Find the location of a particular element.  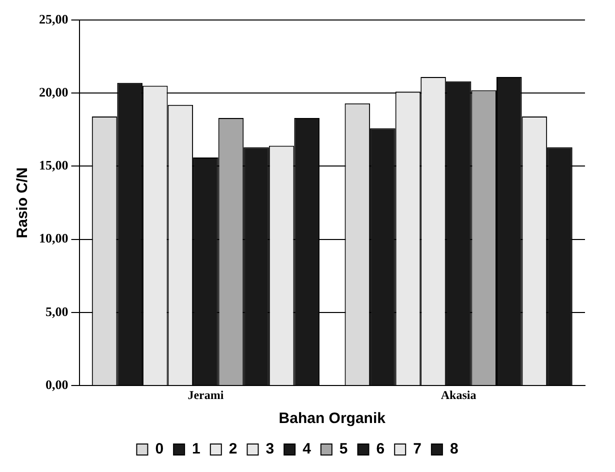

legend-label: 4 is located at coordinates (307, 449).